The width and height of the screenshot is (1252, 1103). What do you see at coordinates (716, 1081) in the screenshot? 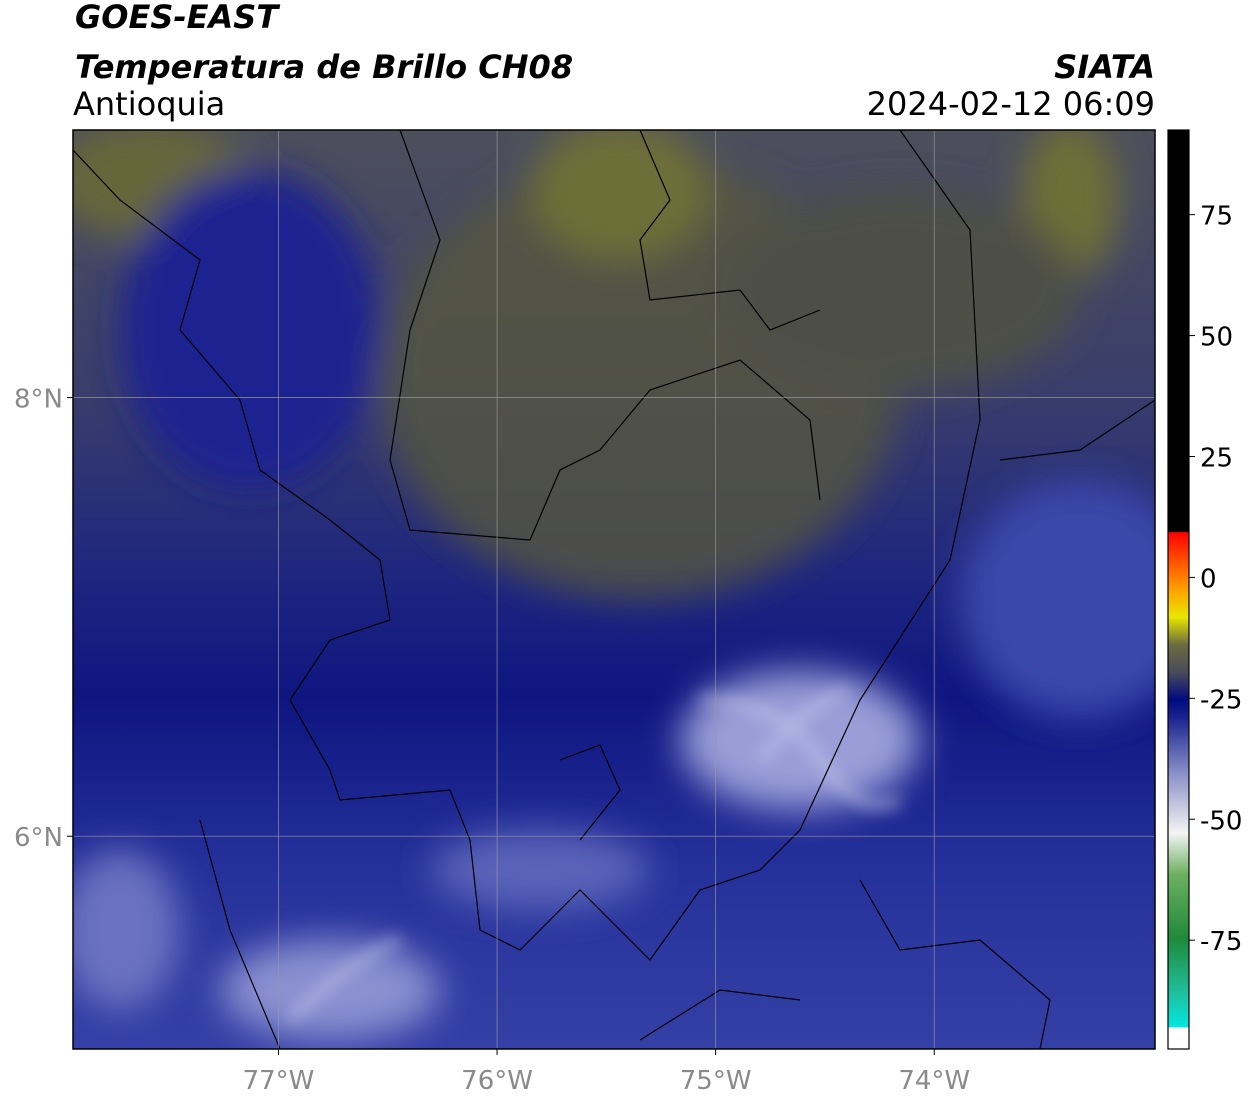
I see `lon-tick-label: 75°W` at bounding box center [716, 1081].